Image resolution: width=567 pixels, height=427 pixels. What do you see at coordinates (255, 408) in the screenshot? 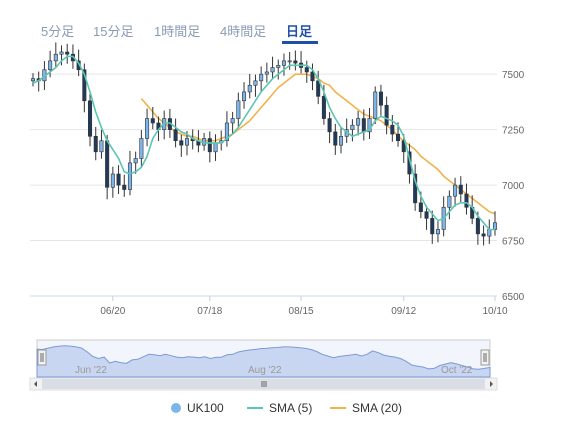
I see `legend-marker-sma5` at bounding box center [255, 408].